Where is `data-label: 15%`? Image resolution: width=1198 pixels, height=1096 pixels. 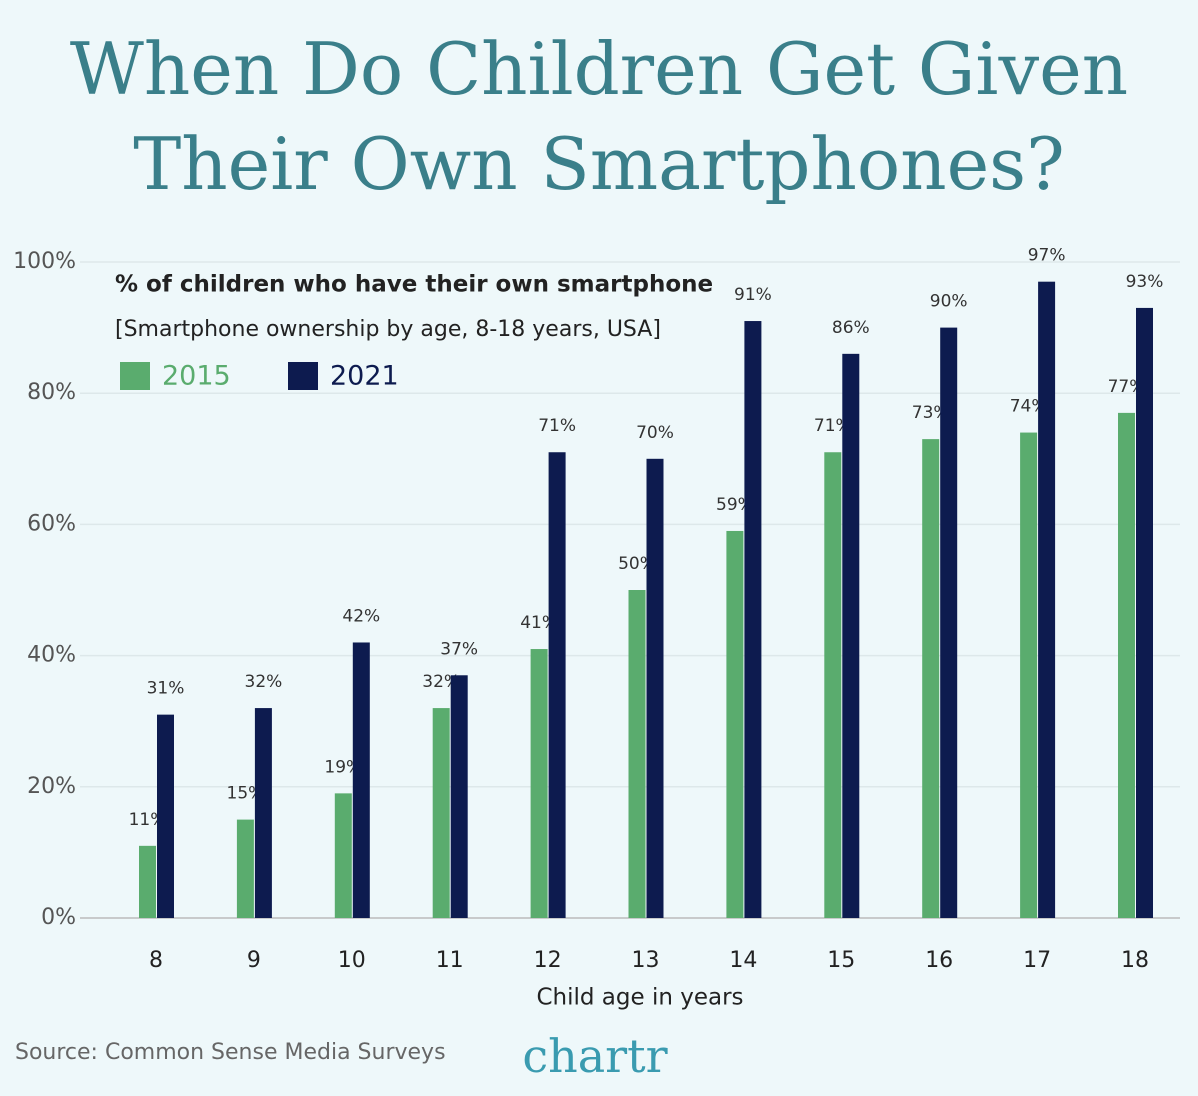
data-label: 15% is located at coordinates (246, 794).